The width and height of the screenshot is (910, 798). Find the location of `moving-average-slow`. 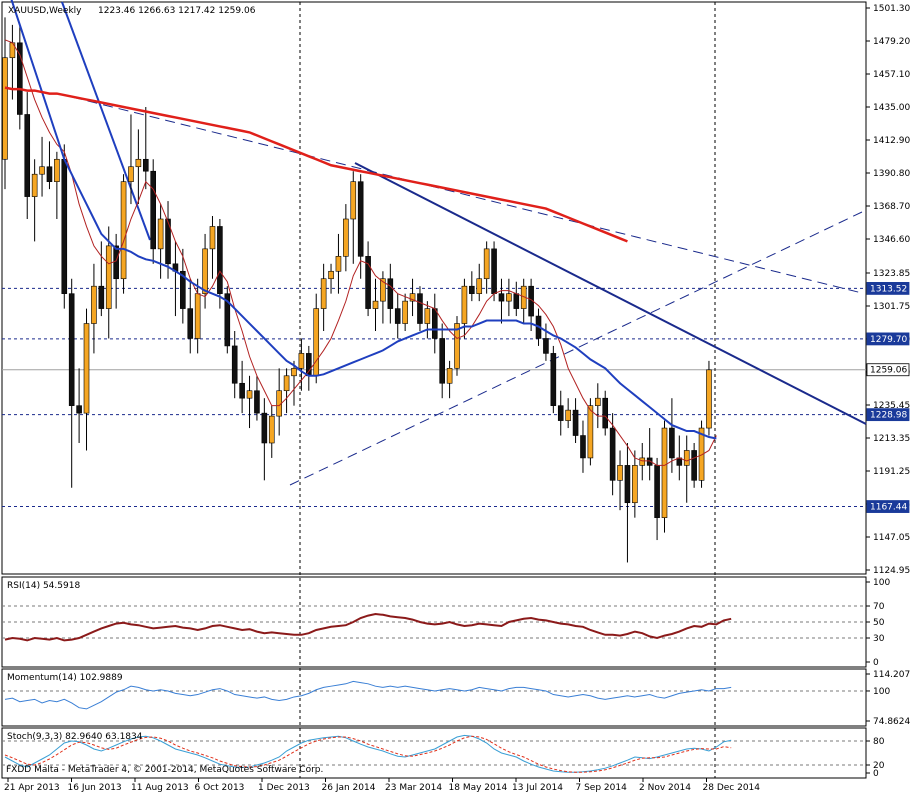

moving-average-slow is located at coordinates (316, 164).